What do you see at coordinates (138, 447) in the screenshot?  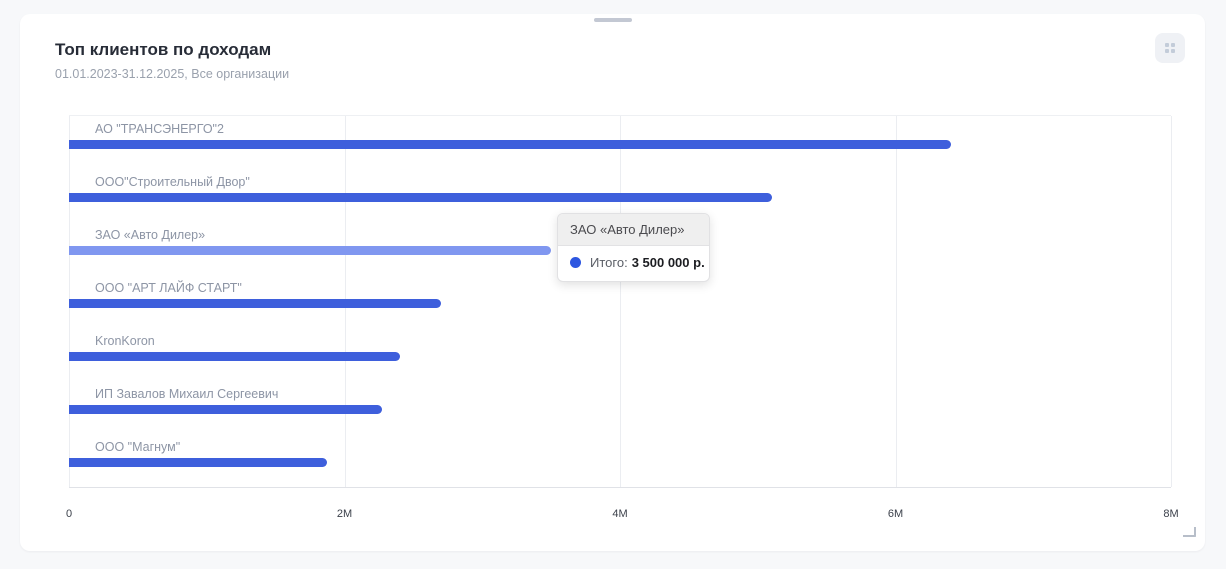 I see `category-label: ООО "Магнум"` at bounding box center [138, 447].